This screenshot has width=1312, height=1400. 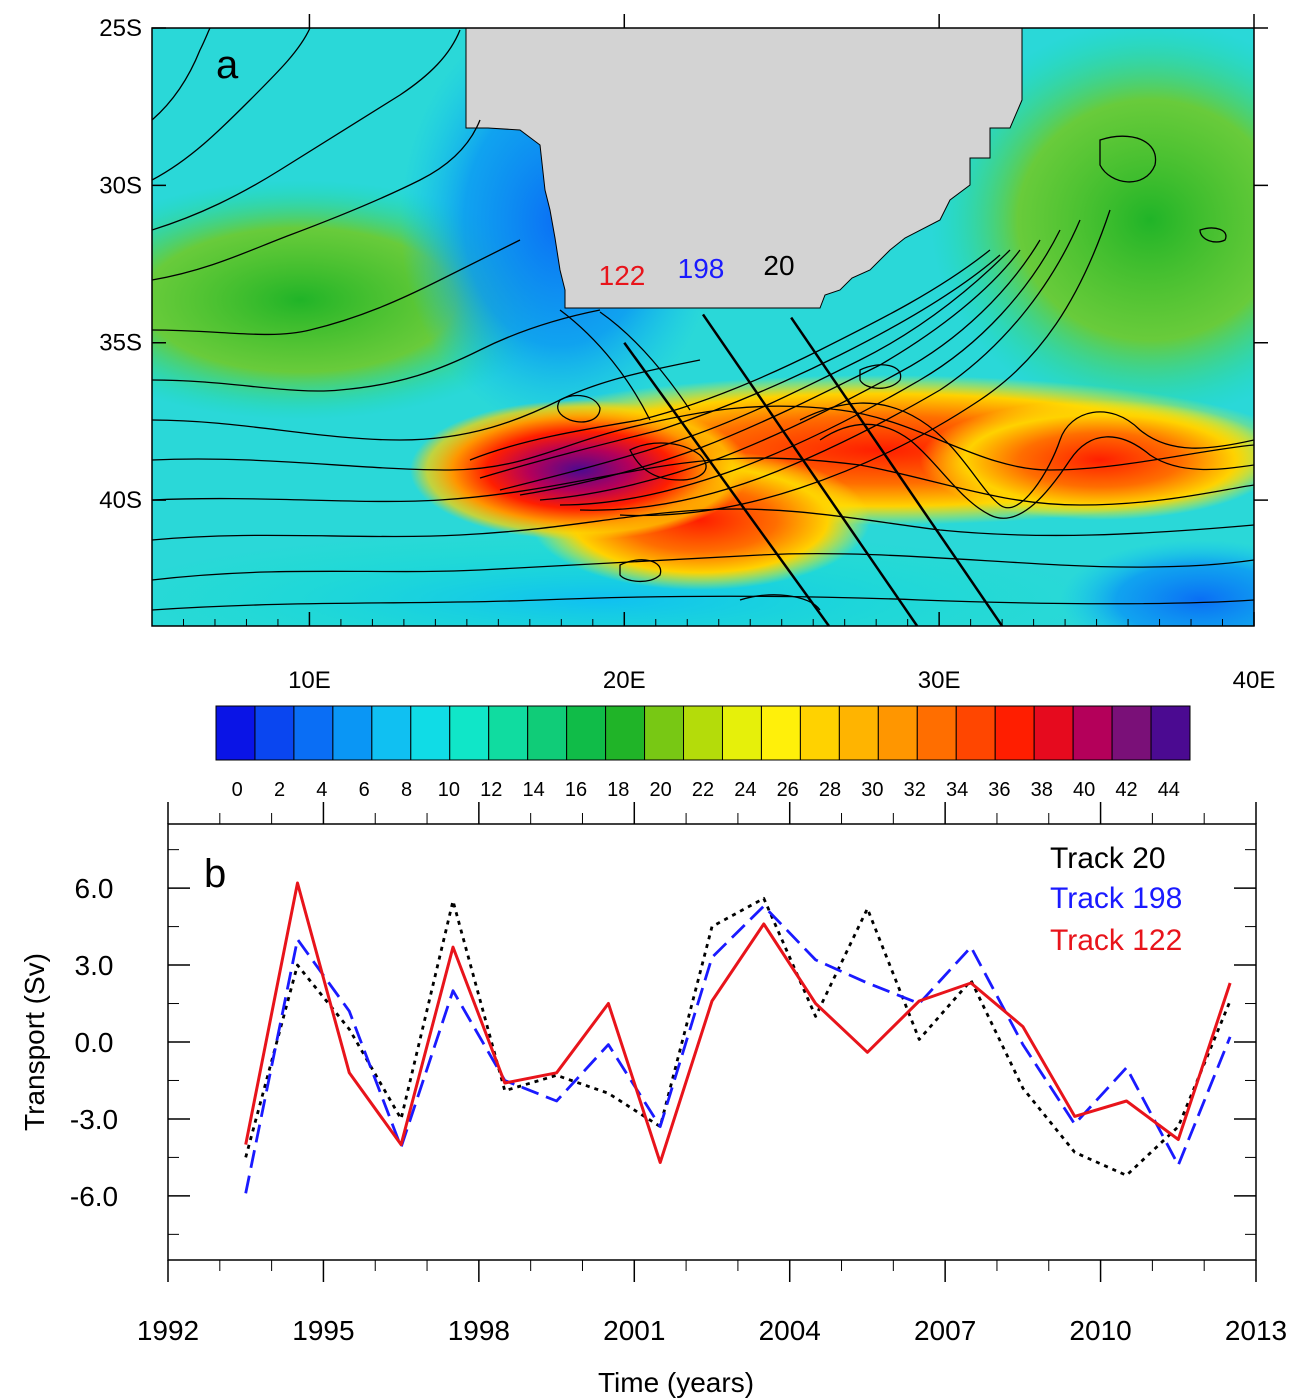 I want to click on legend-entry-track-122: Track 122, so click(x=1116, y=940).